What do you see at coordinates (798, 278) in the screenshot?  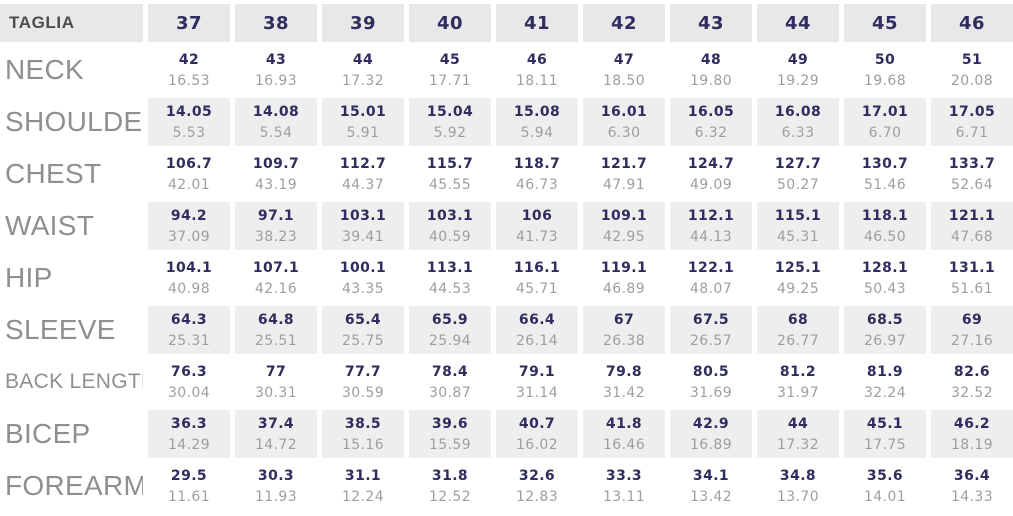 I see `measurement-cell: 125.1 49.25` at bounding box center [798, 278].